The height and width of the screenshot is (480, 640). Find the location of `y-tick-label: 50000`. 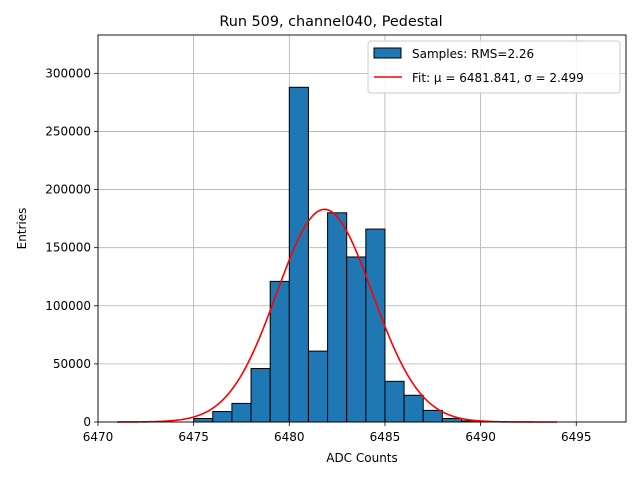

y-tick-label: 50000 is located at coordinates (72, 364).